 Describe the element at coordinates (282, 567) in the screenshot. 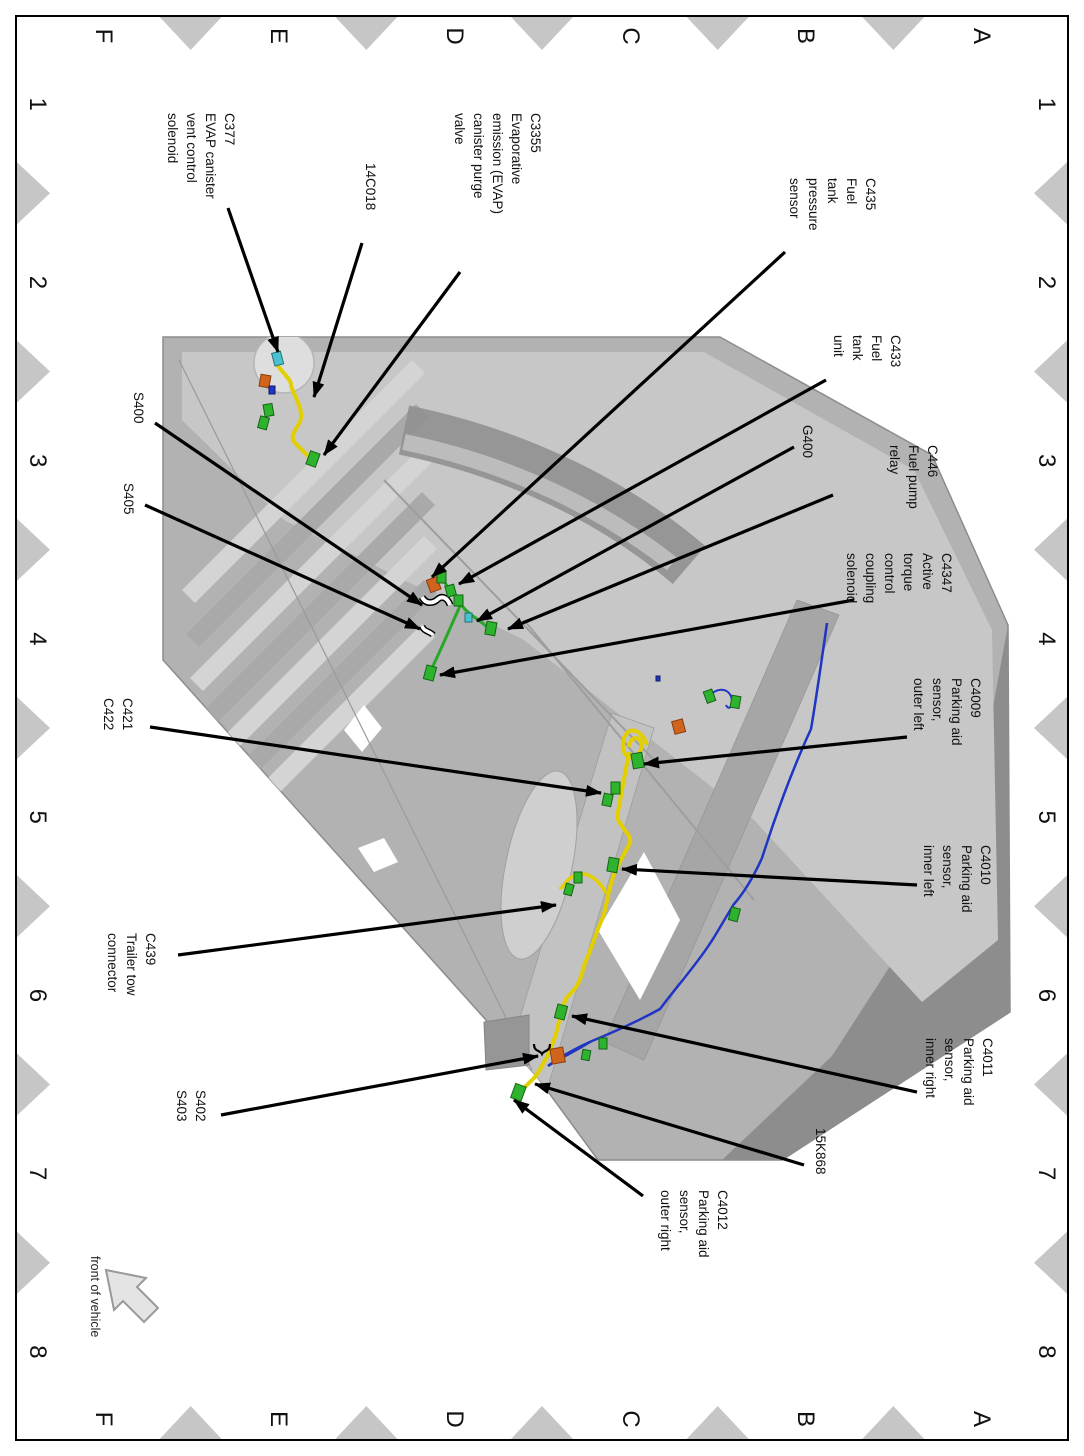

I see `leader-s405` at that location.